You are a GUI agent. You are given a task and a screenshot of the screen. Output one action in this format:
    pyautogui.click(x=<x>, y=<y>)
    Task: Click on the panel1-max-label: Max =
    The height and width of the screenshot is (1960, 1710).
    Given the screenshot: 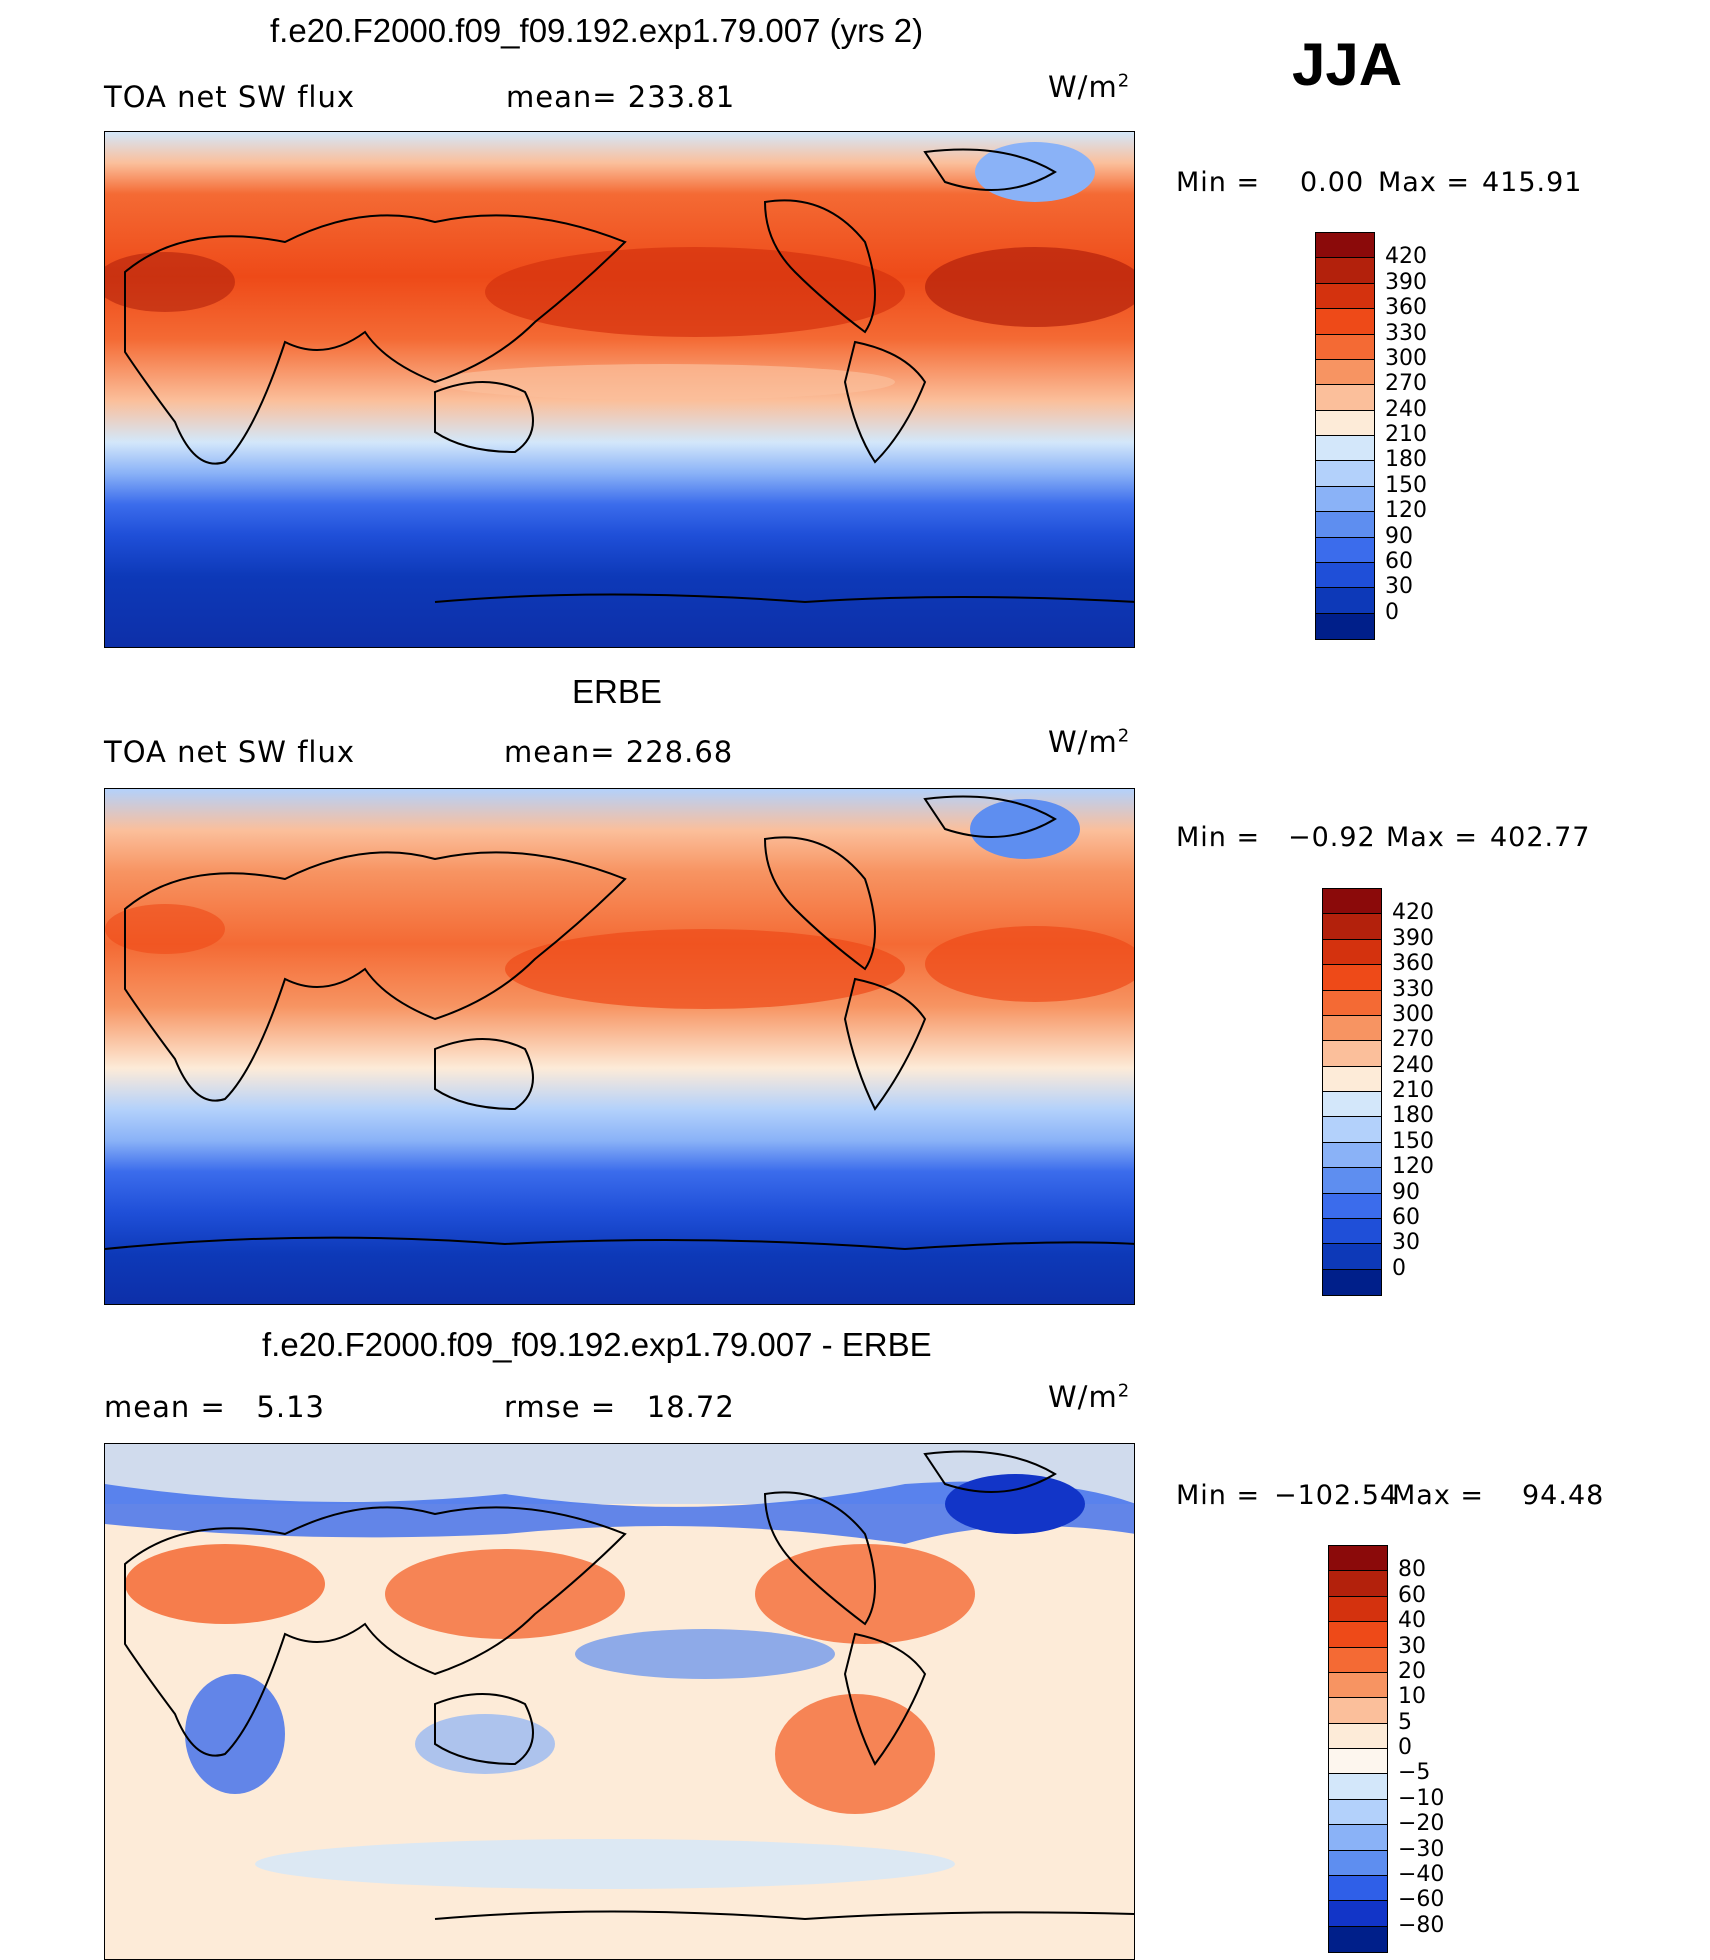 What is the action you would take?
    pyautogui.click(x=1424, y=182)
    